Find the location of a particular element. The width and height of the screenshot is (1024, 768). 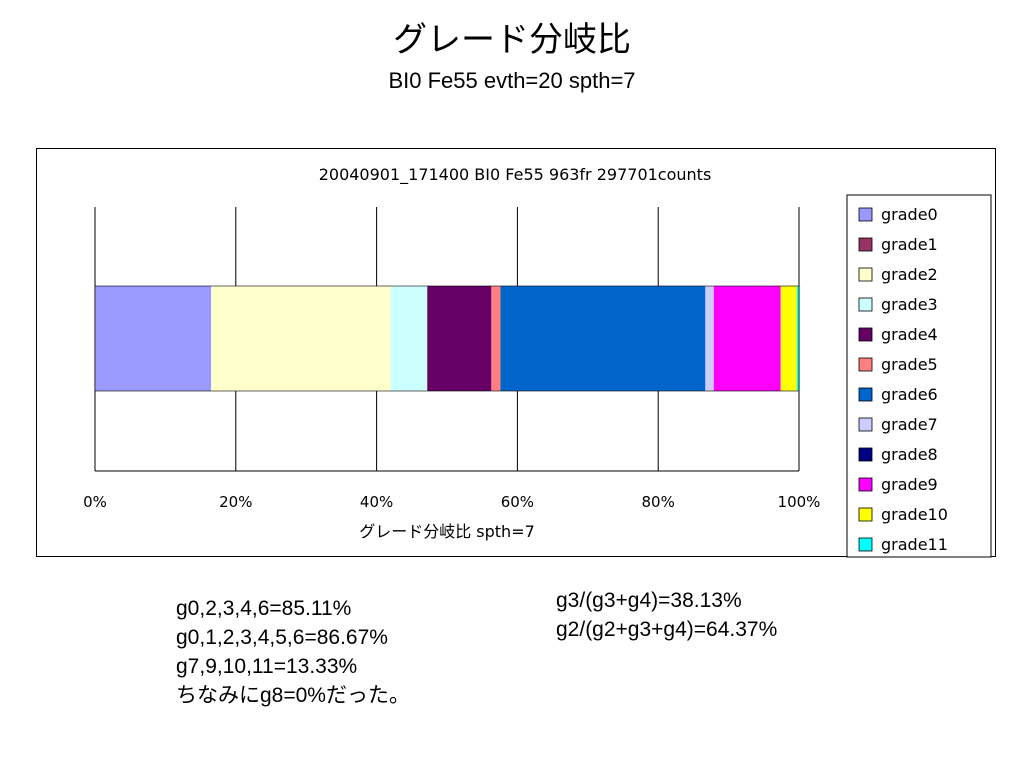

bar-segment-grade3 is located at coordinates (409, 338).